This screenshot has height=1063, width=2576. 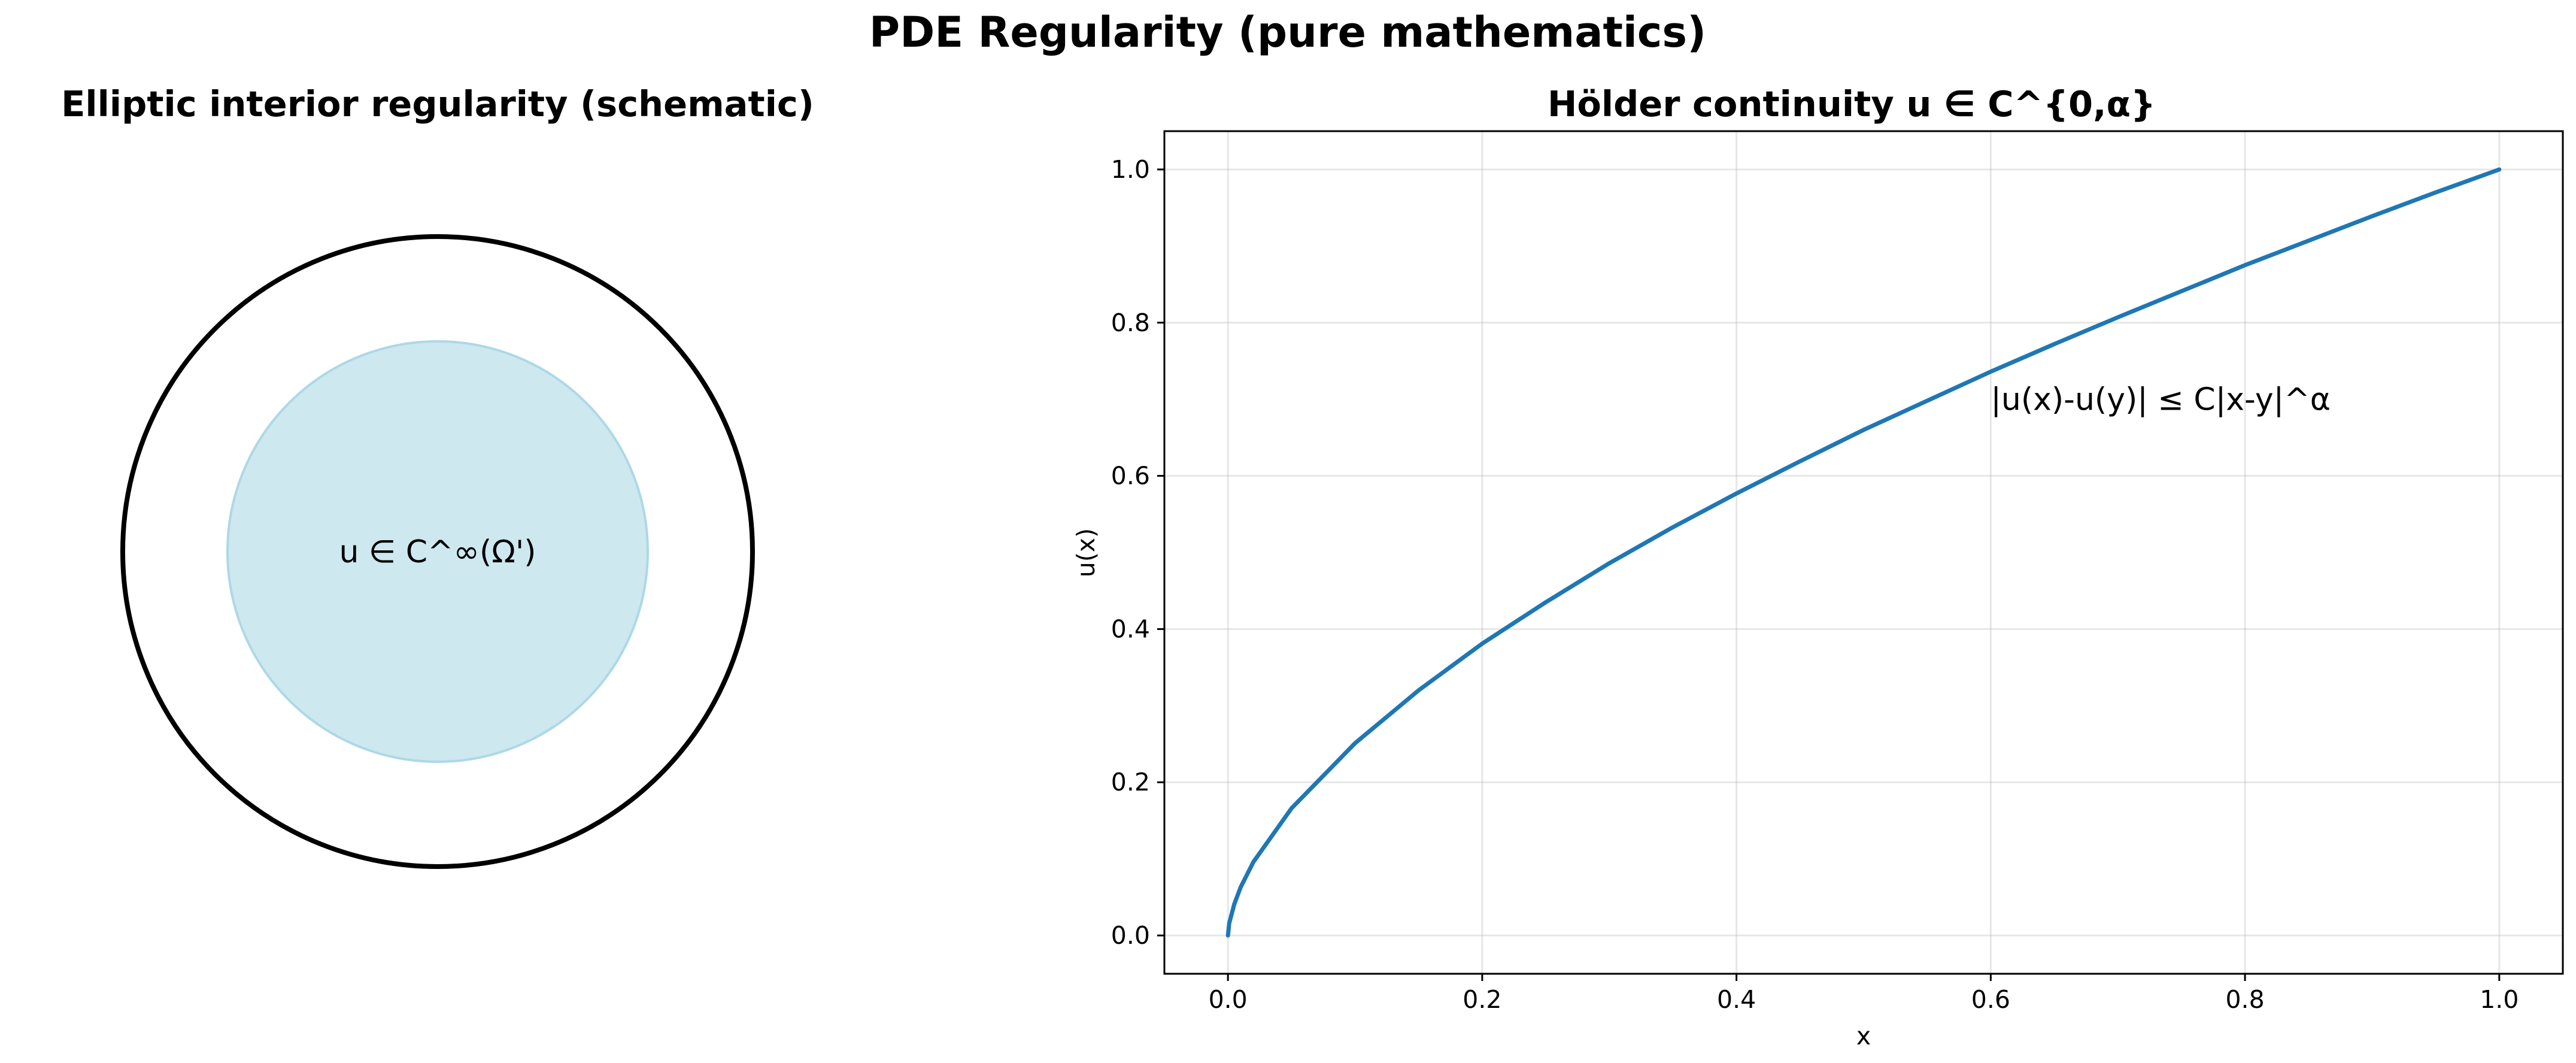 I want to click on y-tick-label: 1.0, so click(x=1130, y=169).